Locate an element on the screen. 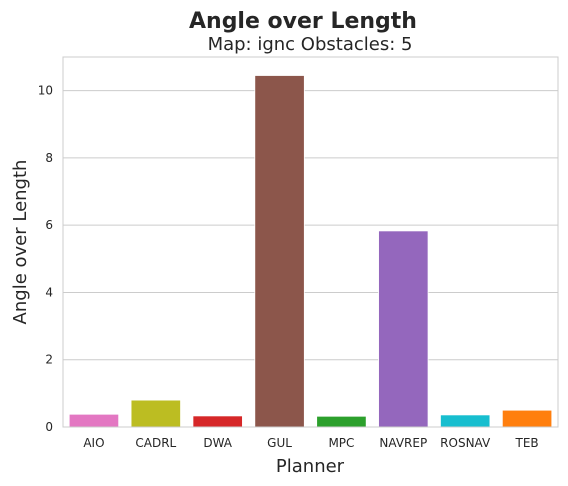  bar-cadrl is located at coordinates (155, 413).